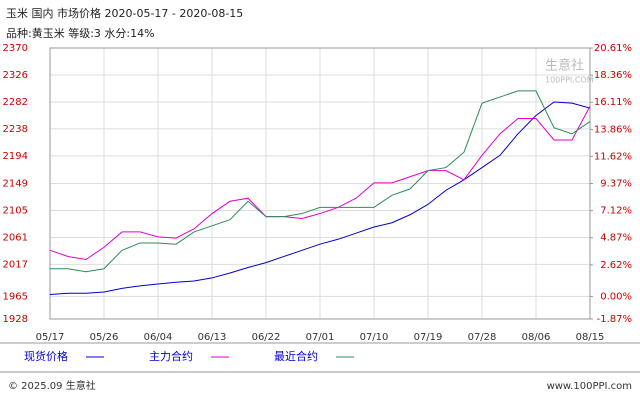  I want to click on y2-tick-label: 4.87%, so click(616, 238).